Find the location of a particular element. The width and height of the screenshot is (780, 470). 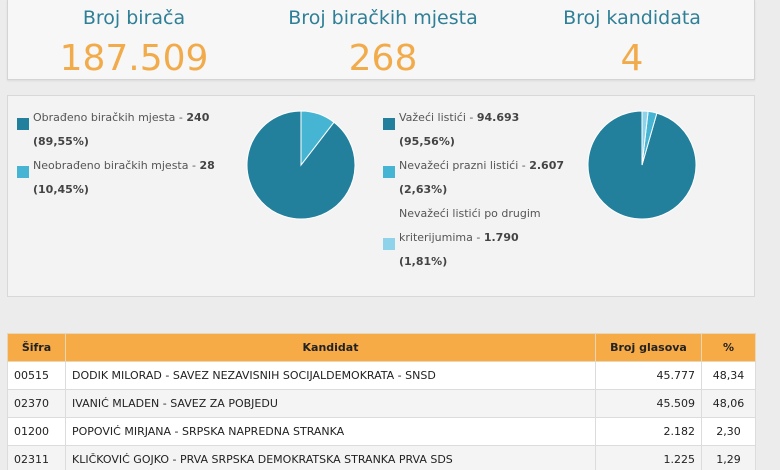

legend-value: 1.790 is located at coordinates (501, 237).